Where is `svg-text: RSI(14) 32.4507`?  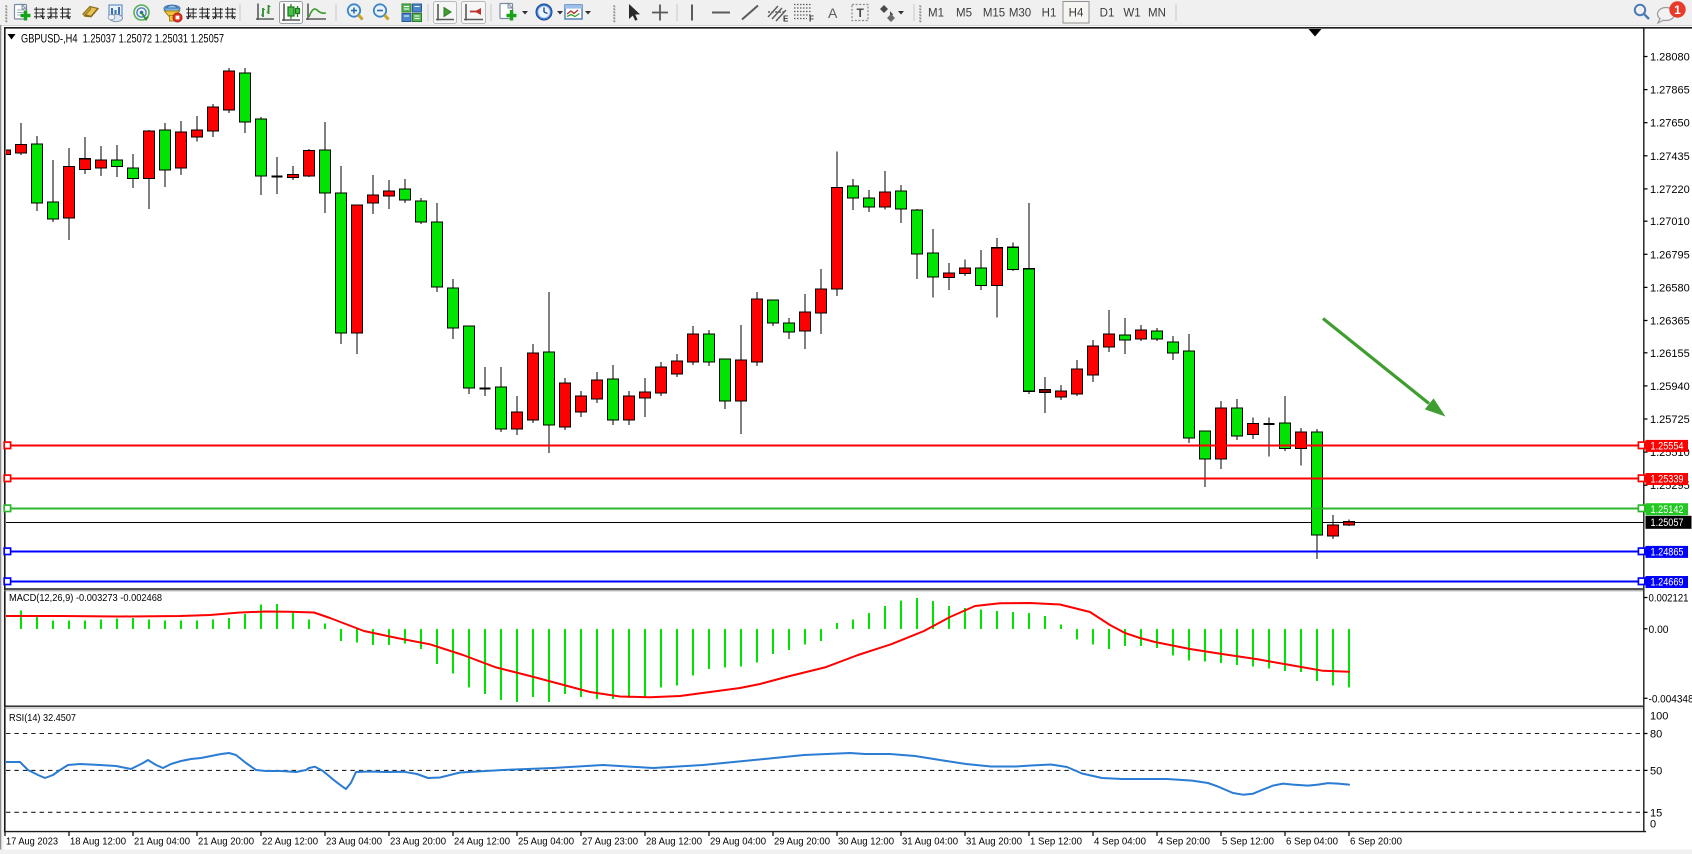
svg-text: RSI(14) 32.4507 is located at coordinates (42, 718).